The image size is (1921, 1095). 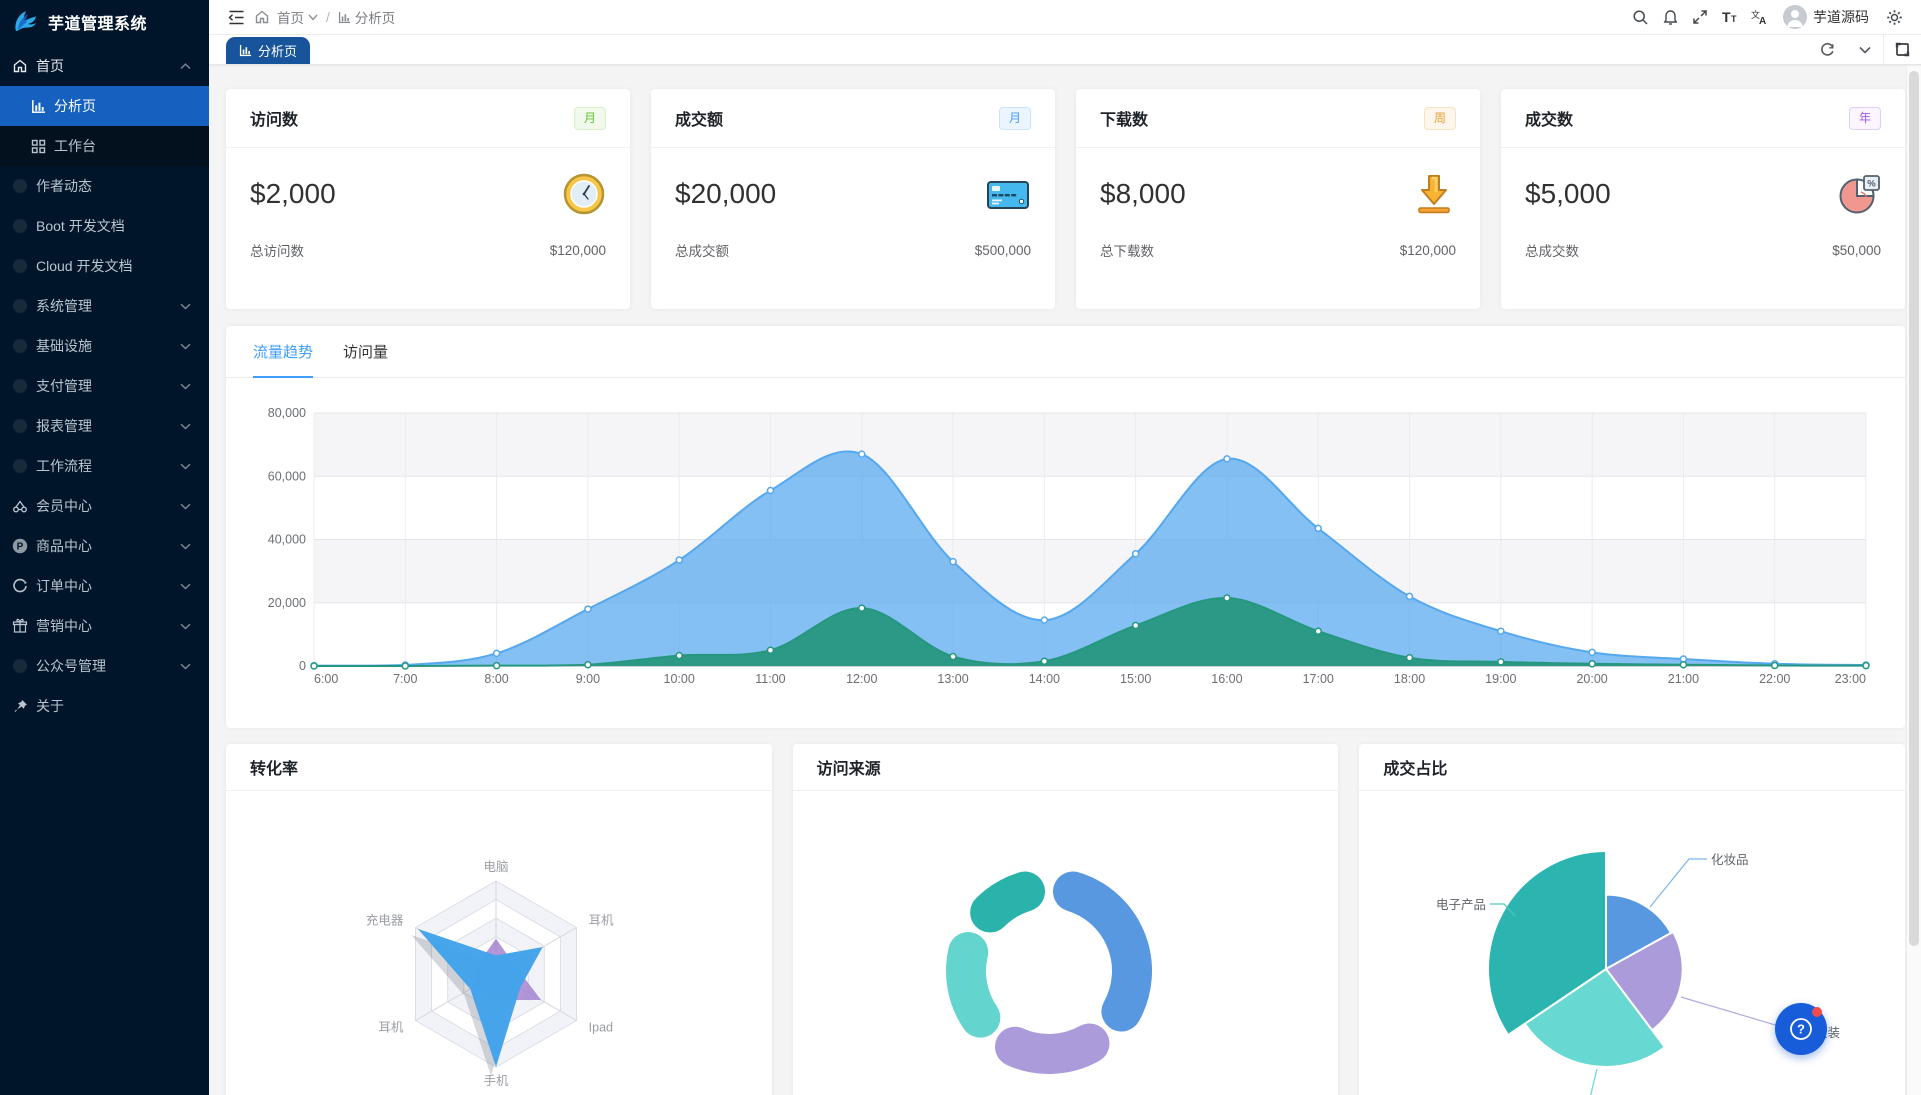 I want to click on rose-slice-label: 化妆品, so click(x=1730, y=860).